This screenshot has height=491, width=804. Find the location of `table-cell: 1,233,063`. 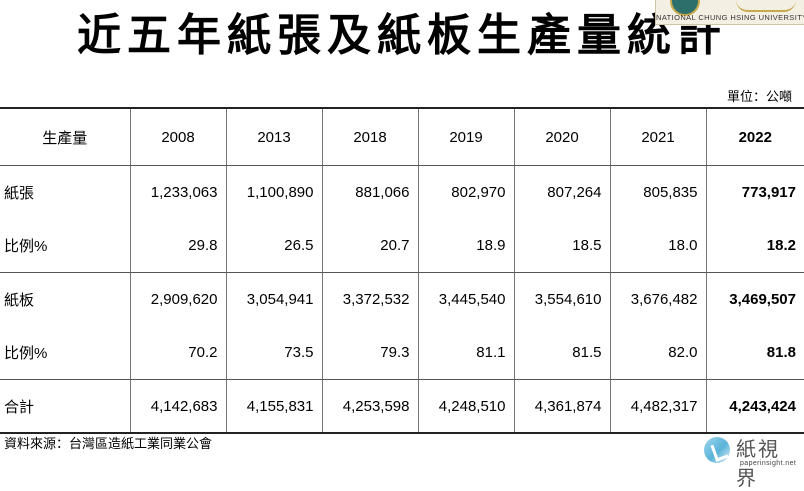

table-cell: 1,233,063 is located at coordinates (177, 192).